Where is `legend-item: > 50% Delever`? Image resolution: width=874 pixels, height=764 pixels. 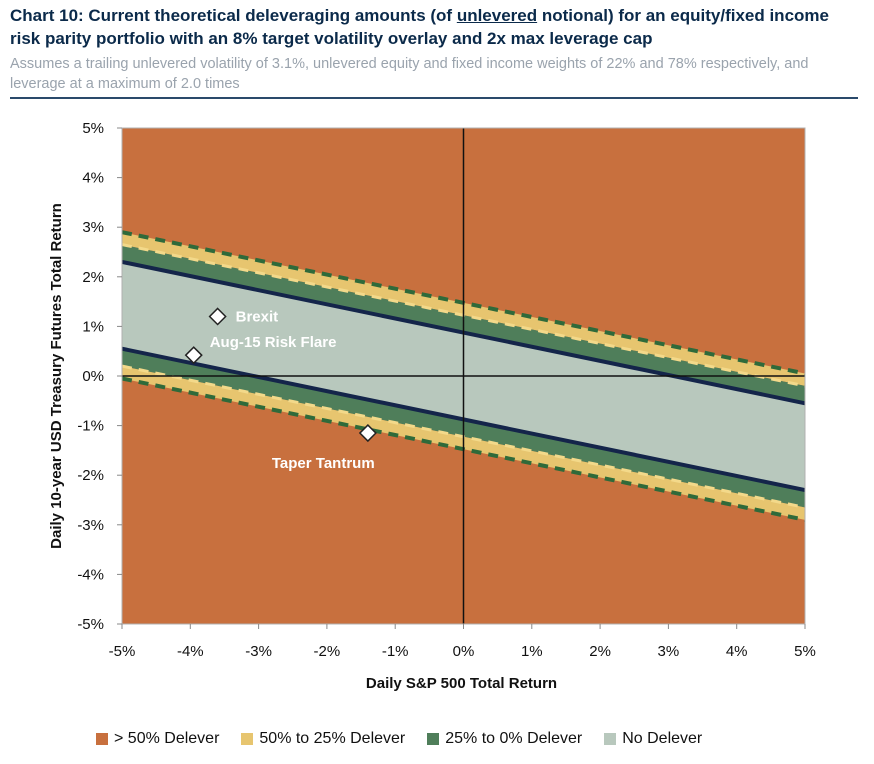
legend-item: > 50% Delever is located at coordinates (157, 739).